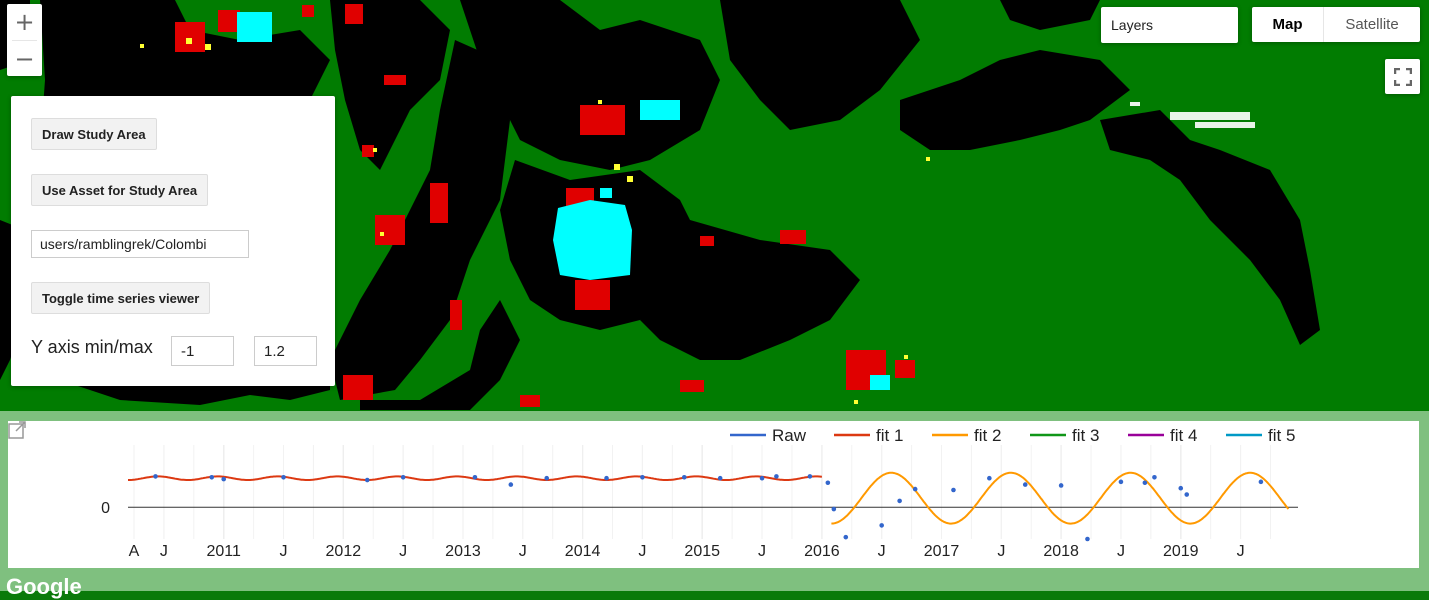 This screenshot has height=600, width=1429. I want to click on use-asset-button: Use Asset for Study Area, so click(120, 190).